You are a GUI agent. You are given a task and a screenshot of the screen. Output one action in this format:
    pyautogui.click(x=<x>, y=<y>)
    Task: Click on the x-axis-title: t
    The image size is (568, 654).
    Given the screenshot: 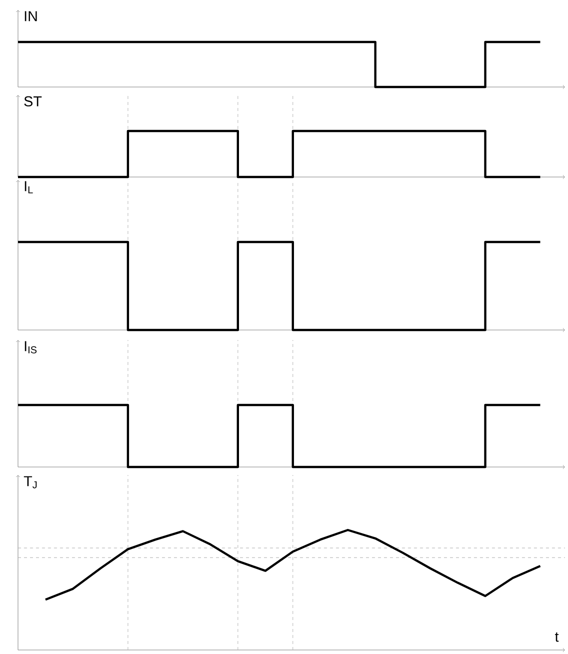 What is the action you would take?
    pyautogui.click(x=557, y=637)
    